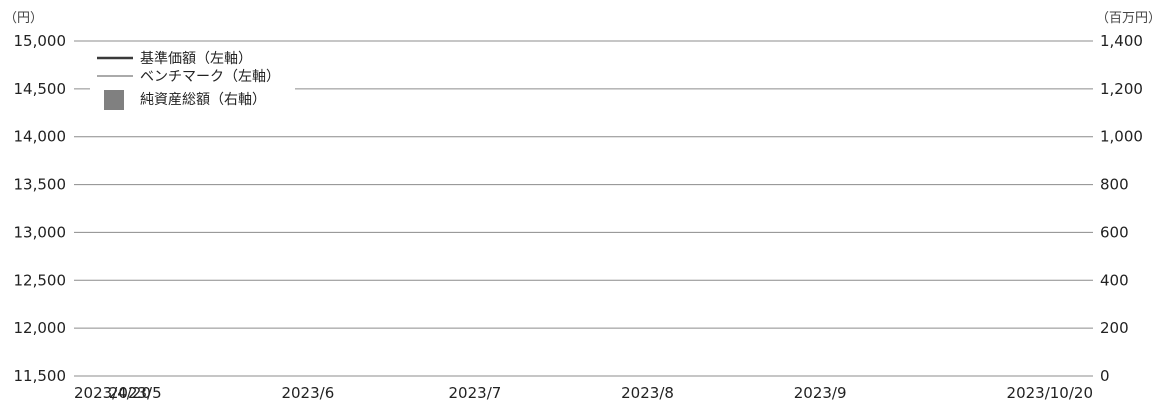 The image size is (1166, 407). I want to click on right-tick-label: 1,000, so click(1121, 137).